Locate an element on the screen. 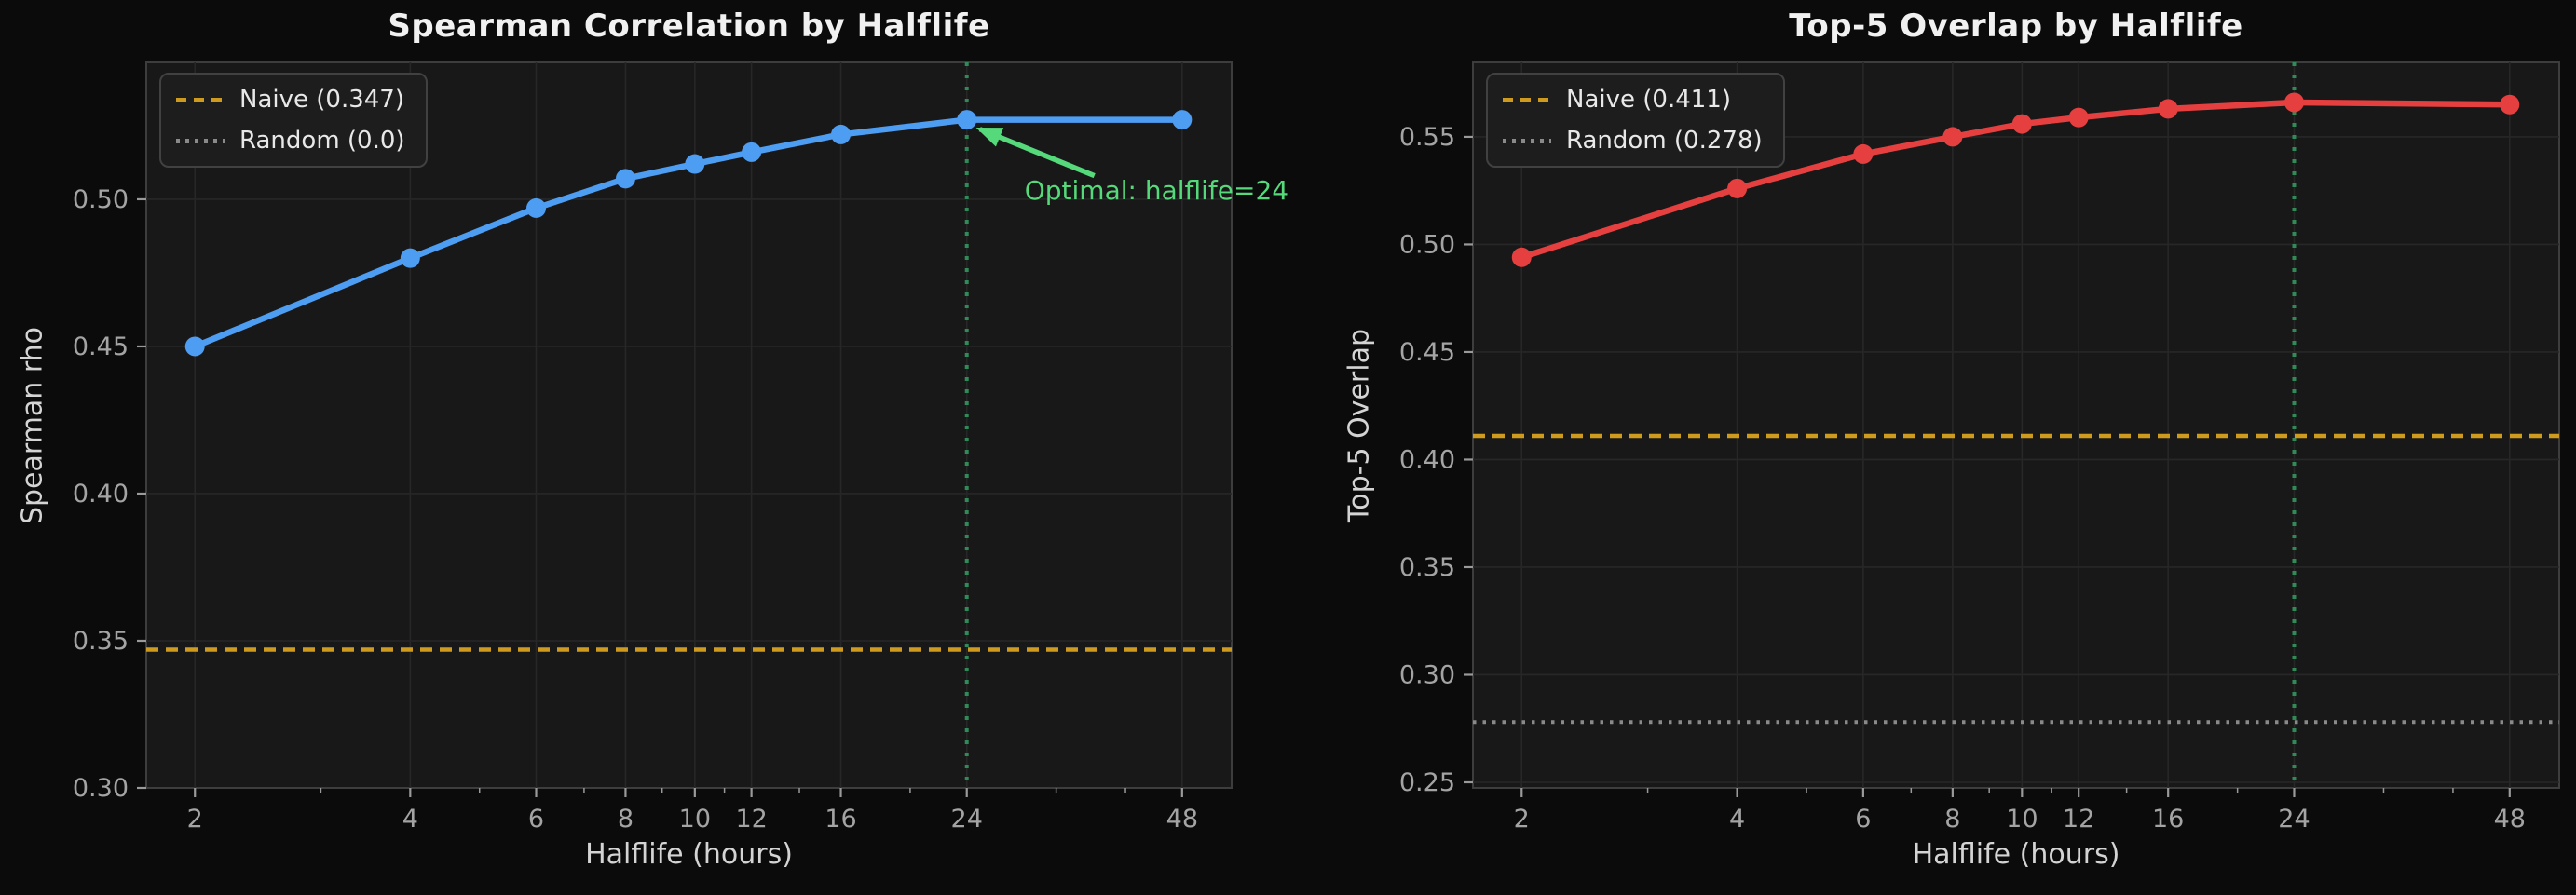 Image resolution: width=2576 pixels, height=895 pixels. optimal-annotation: Optimal: halflife=24 is located at coordinates (1156, 190).